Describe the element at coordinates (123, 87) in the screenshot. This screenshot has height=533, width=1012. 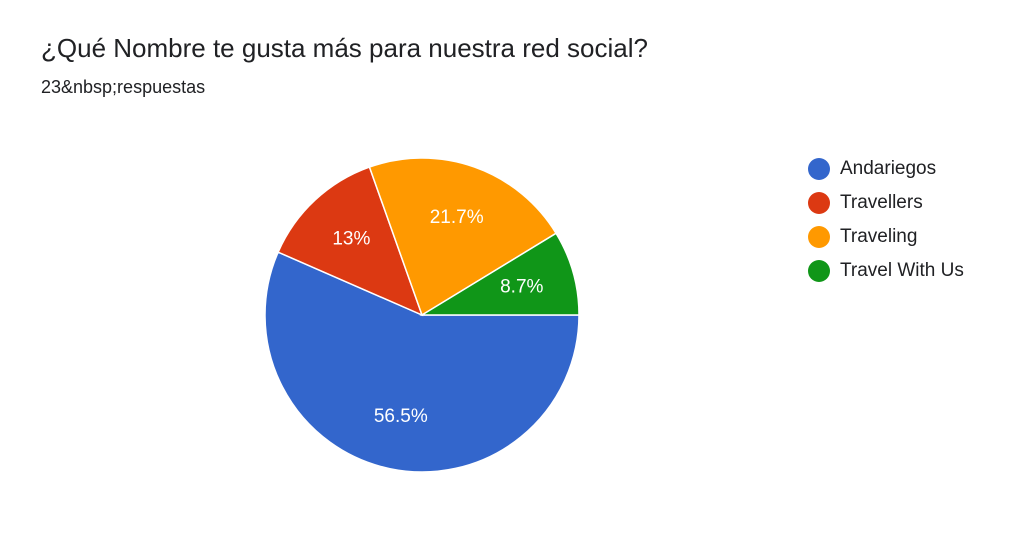
I see `response-count: 23&nbsp;respuestas` at that location.